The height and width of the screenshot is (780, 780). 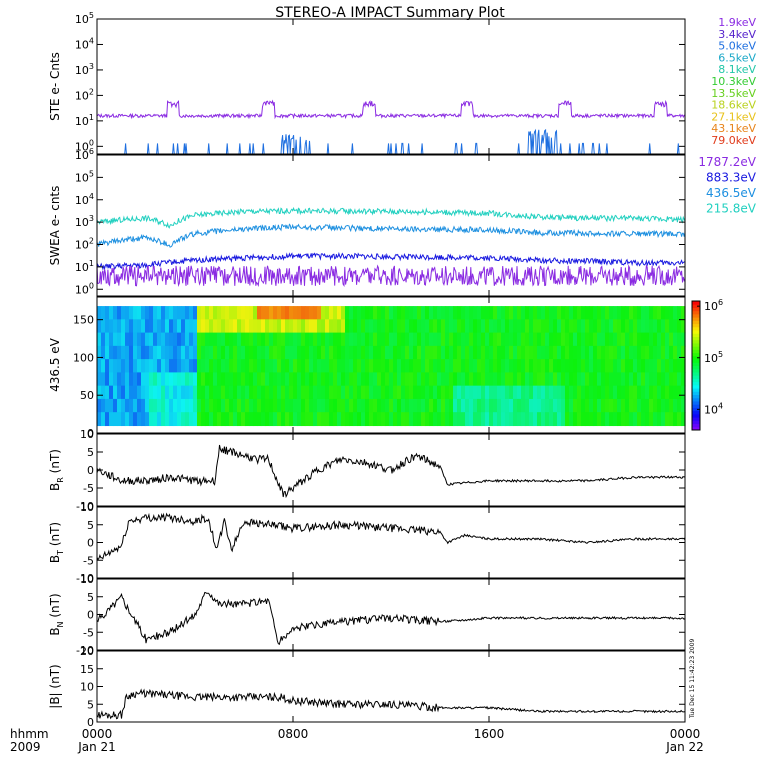 What do you see at coordinates (90, 525) in the screenshot?
I see `y-tick-label: 5` at bounding box center [90, 525].